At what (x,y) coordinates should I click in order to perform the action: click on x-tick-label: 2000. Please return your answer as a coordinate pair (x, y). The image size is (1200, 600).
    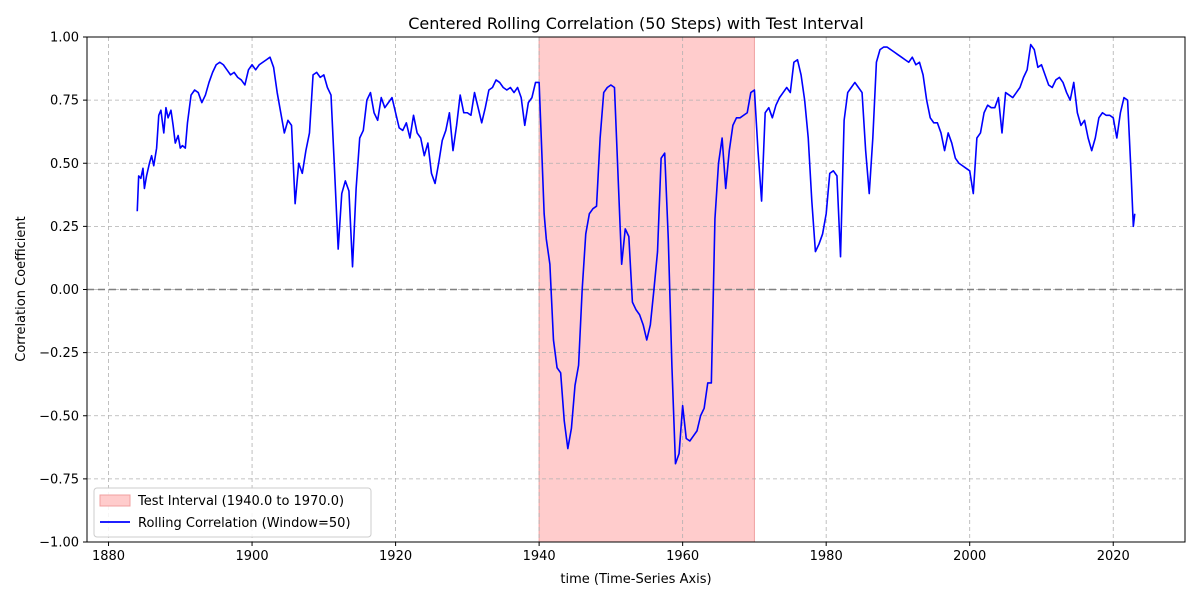
    Looking at the image, I should click on (969, 556).